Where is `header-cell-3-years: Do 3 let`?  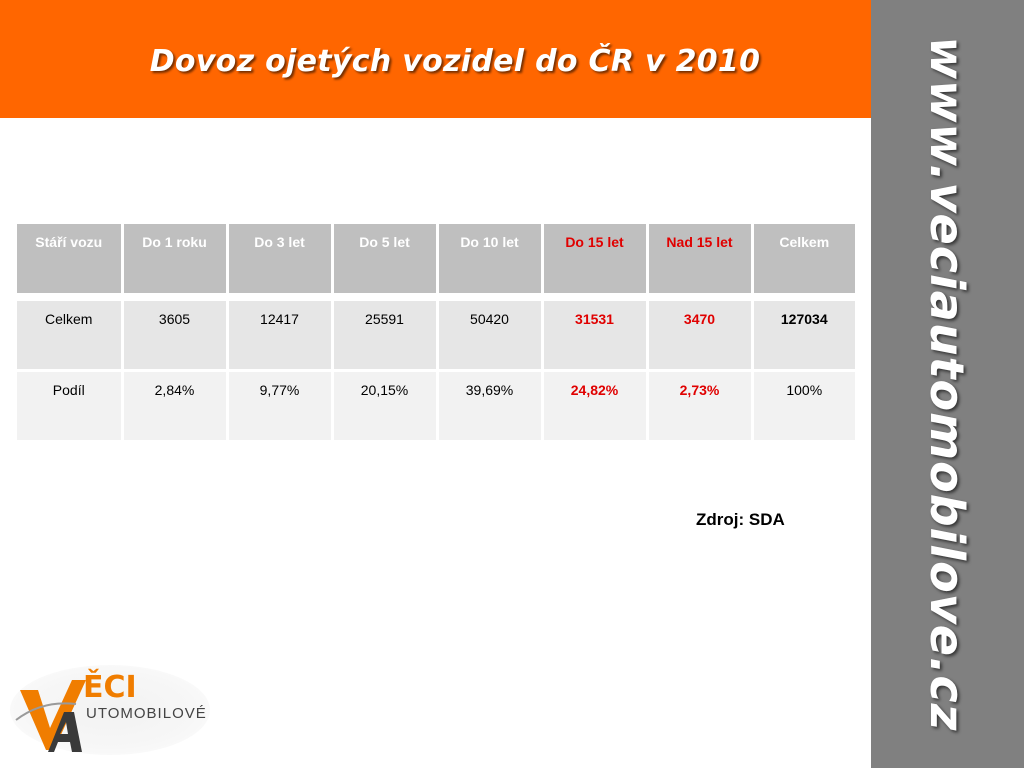 header-cell-3-years: Do 3 let is located at coordinates (280, 262).